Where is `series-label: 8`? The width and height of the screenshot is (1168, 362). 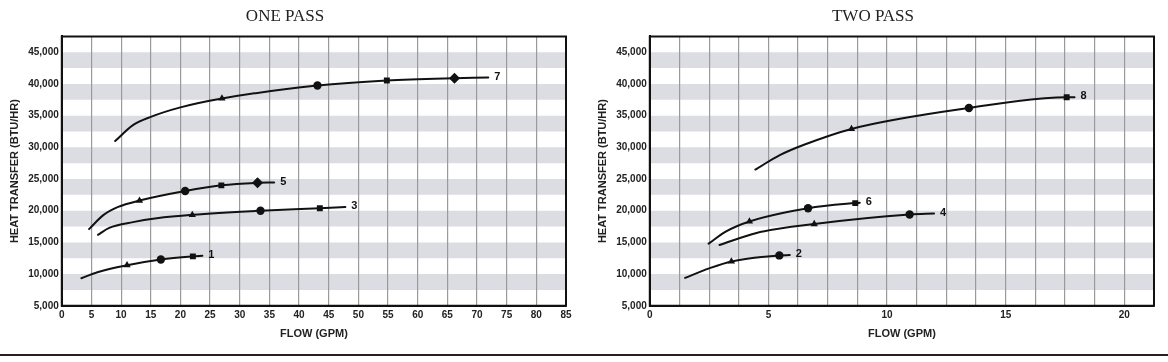 series-label: 8 is located at coordinates (1083, 95).